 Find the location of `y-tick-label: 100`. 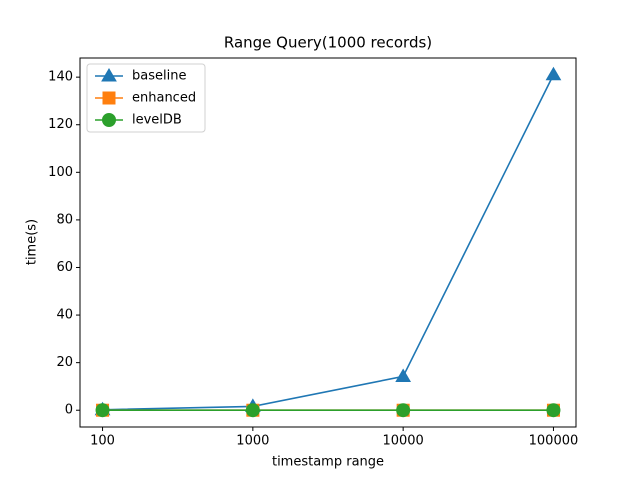

y-tick-label: 100 is located at coordinates (60, 172).